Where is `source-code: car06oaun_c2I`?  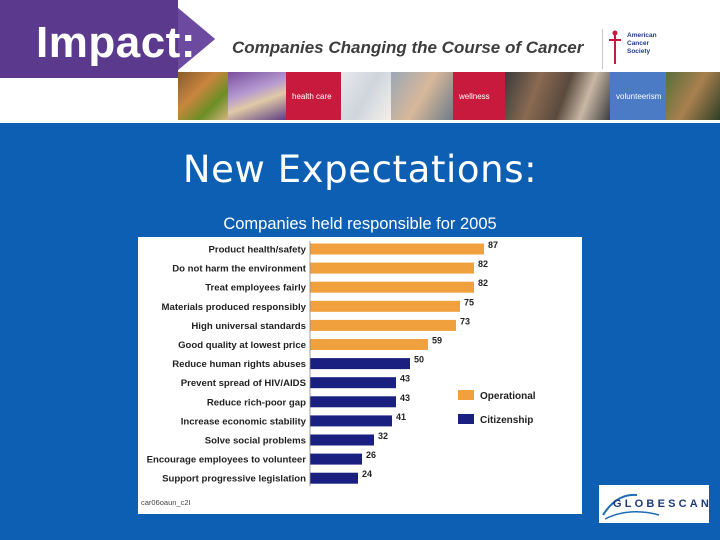
source-code: car06oaun_c2I is located at coordinates (166, 502).